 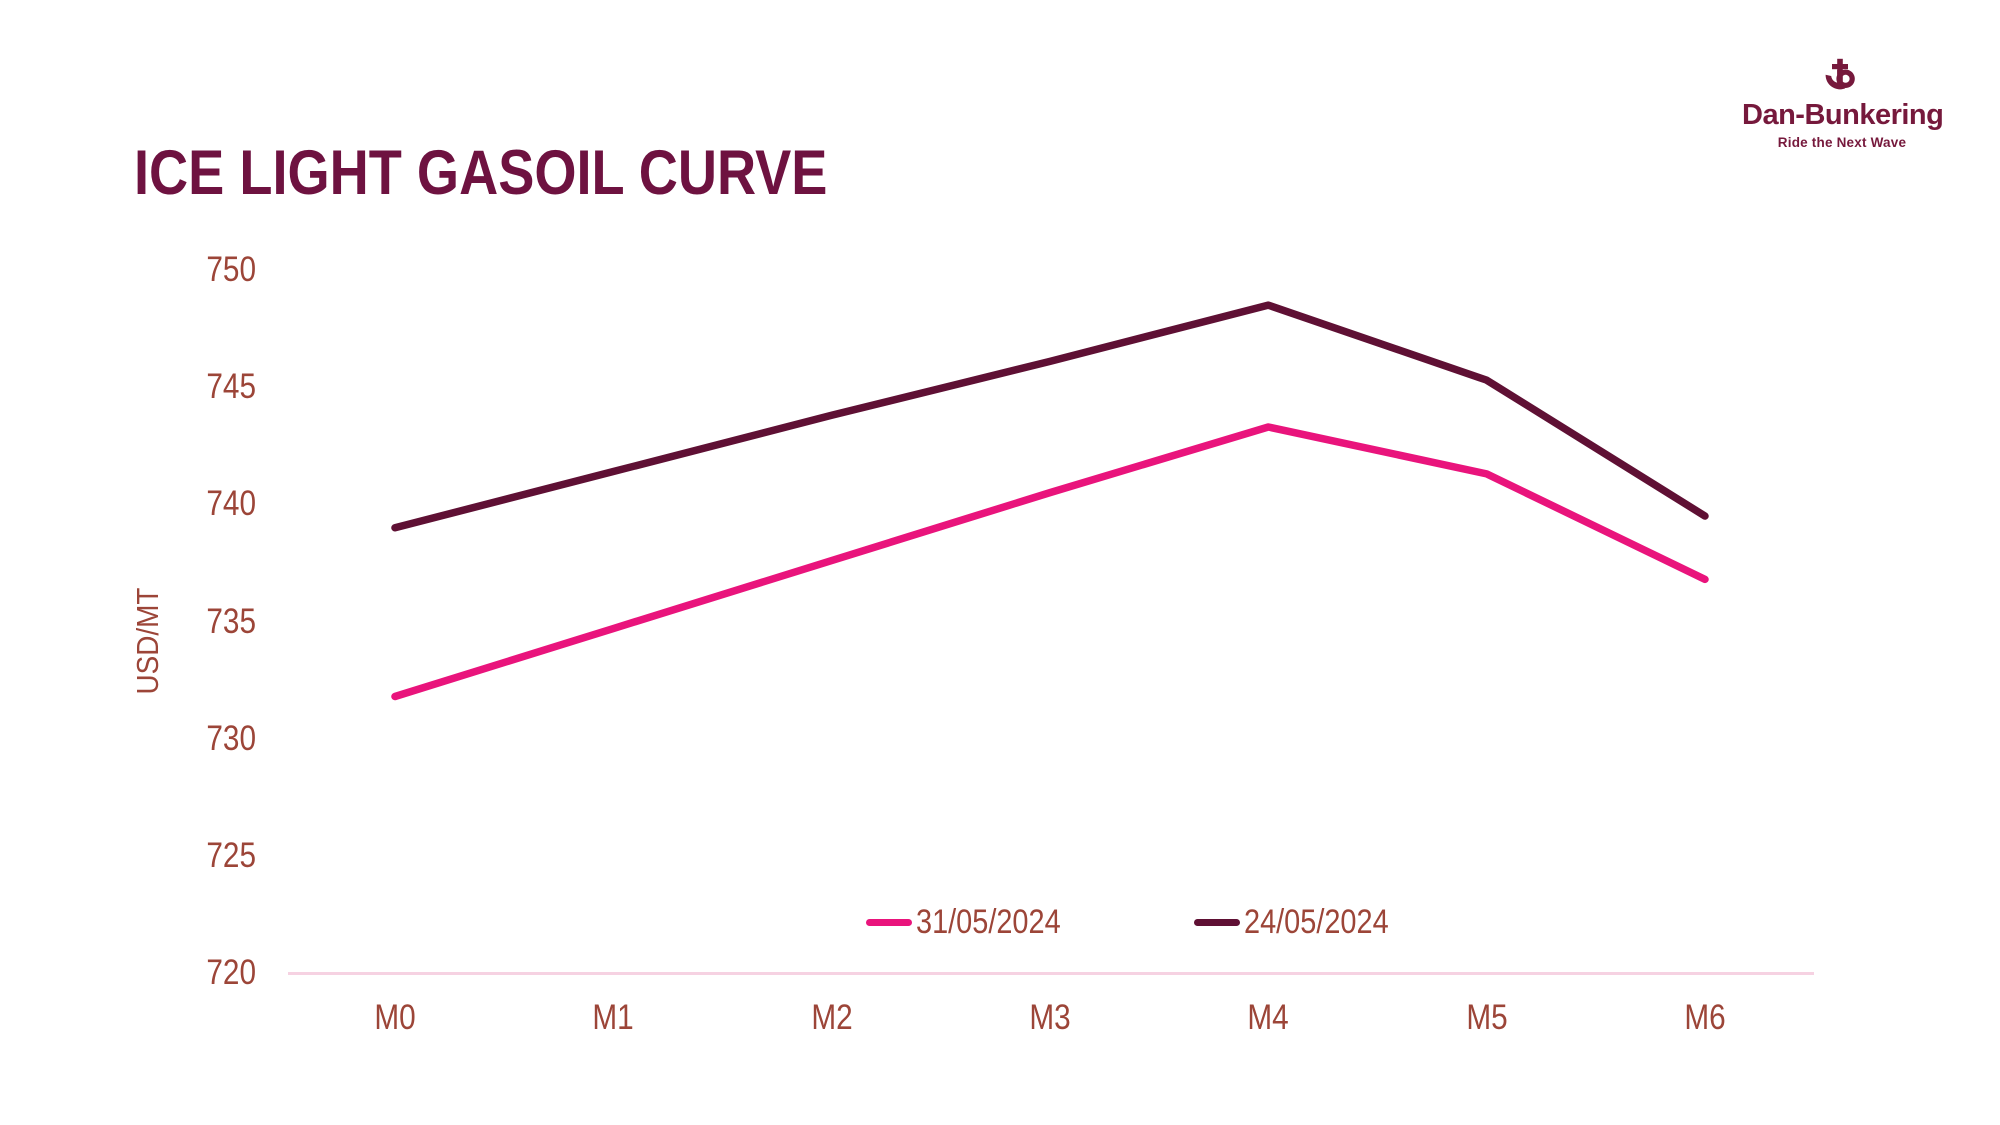 I want to click on x-axis-line, so click(x=1051, y=973).